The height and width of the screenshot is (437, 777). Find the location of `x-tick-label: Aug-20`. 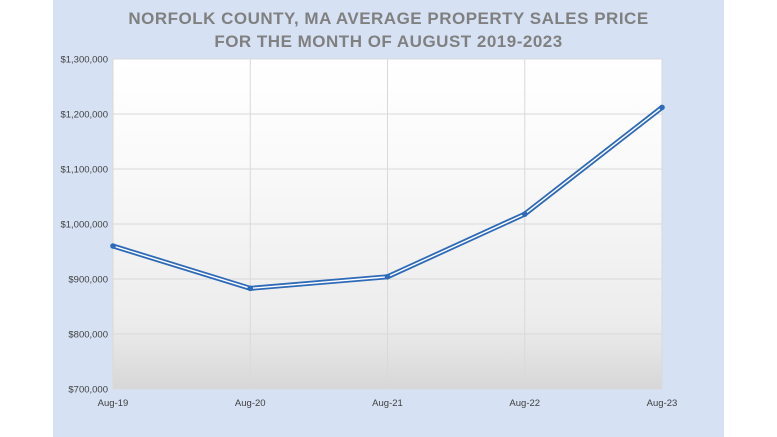

x-tick-label: Aug-20 is located at coordinates (250, 403).